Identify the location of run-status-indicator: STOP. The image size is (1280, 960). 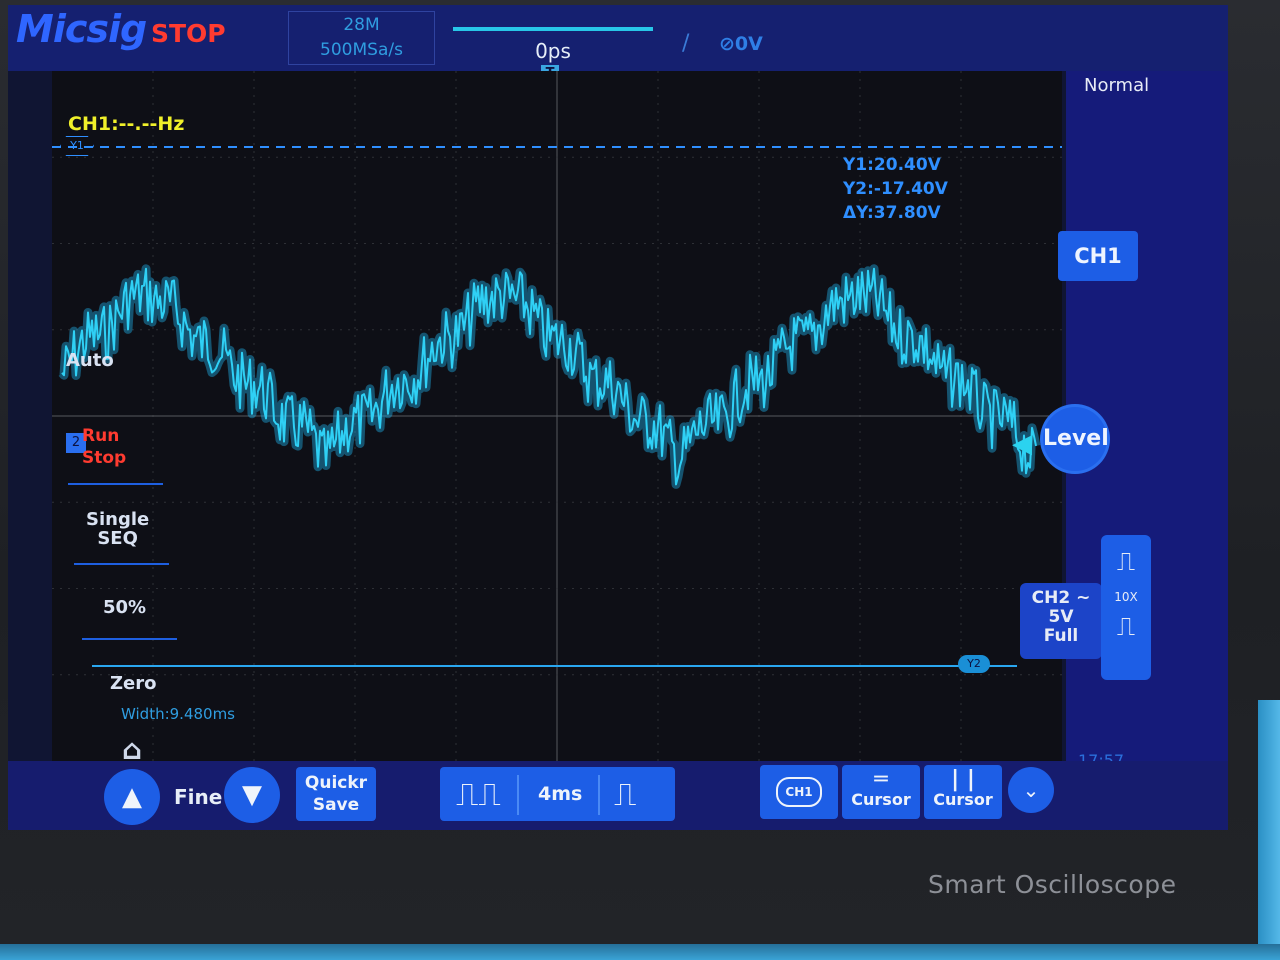
(188, 33).